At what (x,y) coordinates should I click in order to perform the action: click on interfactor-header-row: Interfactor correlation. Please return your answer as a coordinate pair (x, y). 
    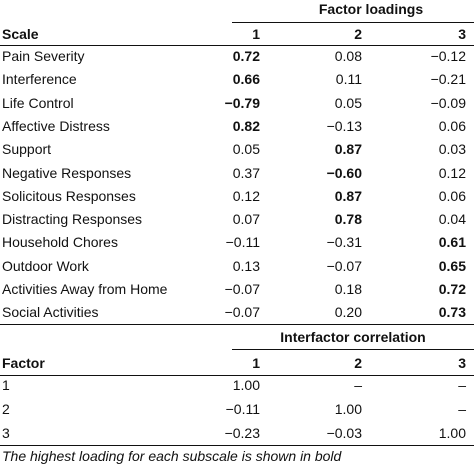
    Looking at the image, I should click on (237, 337).